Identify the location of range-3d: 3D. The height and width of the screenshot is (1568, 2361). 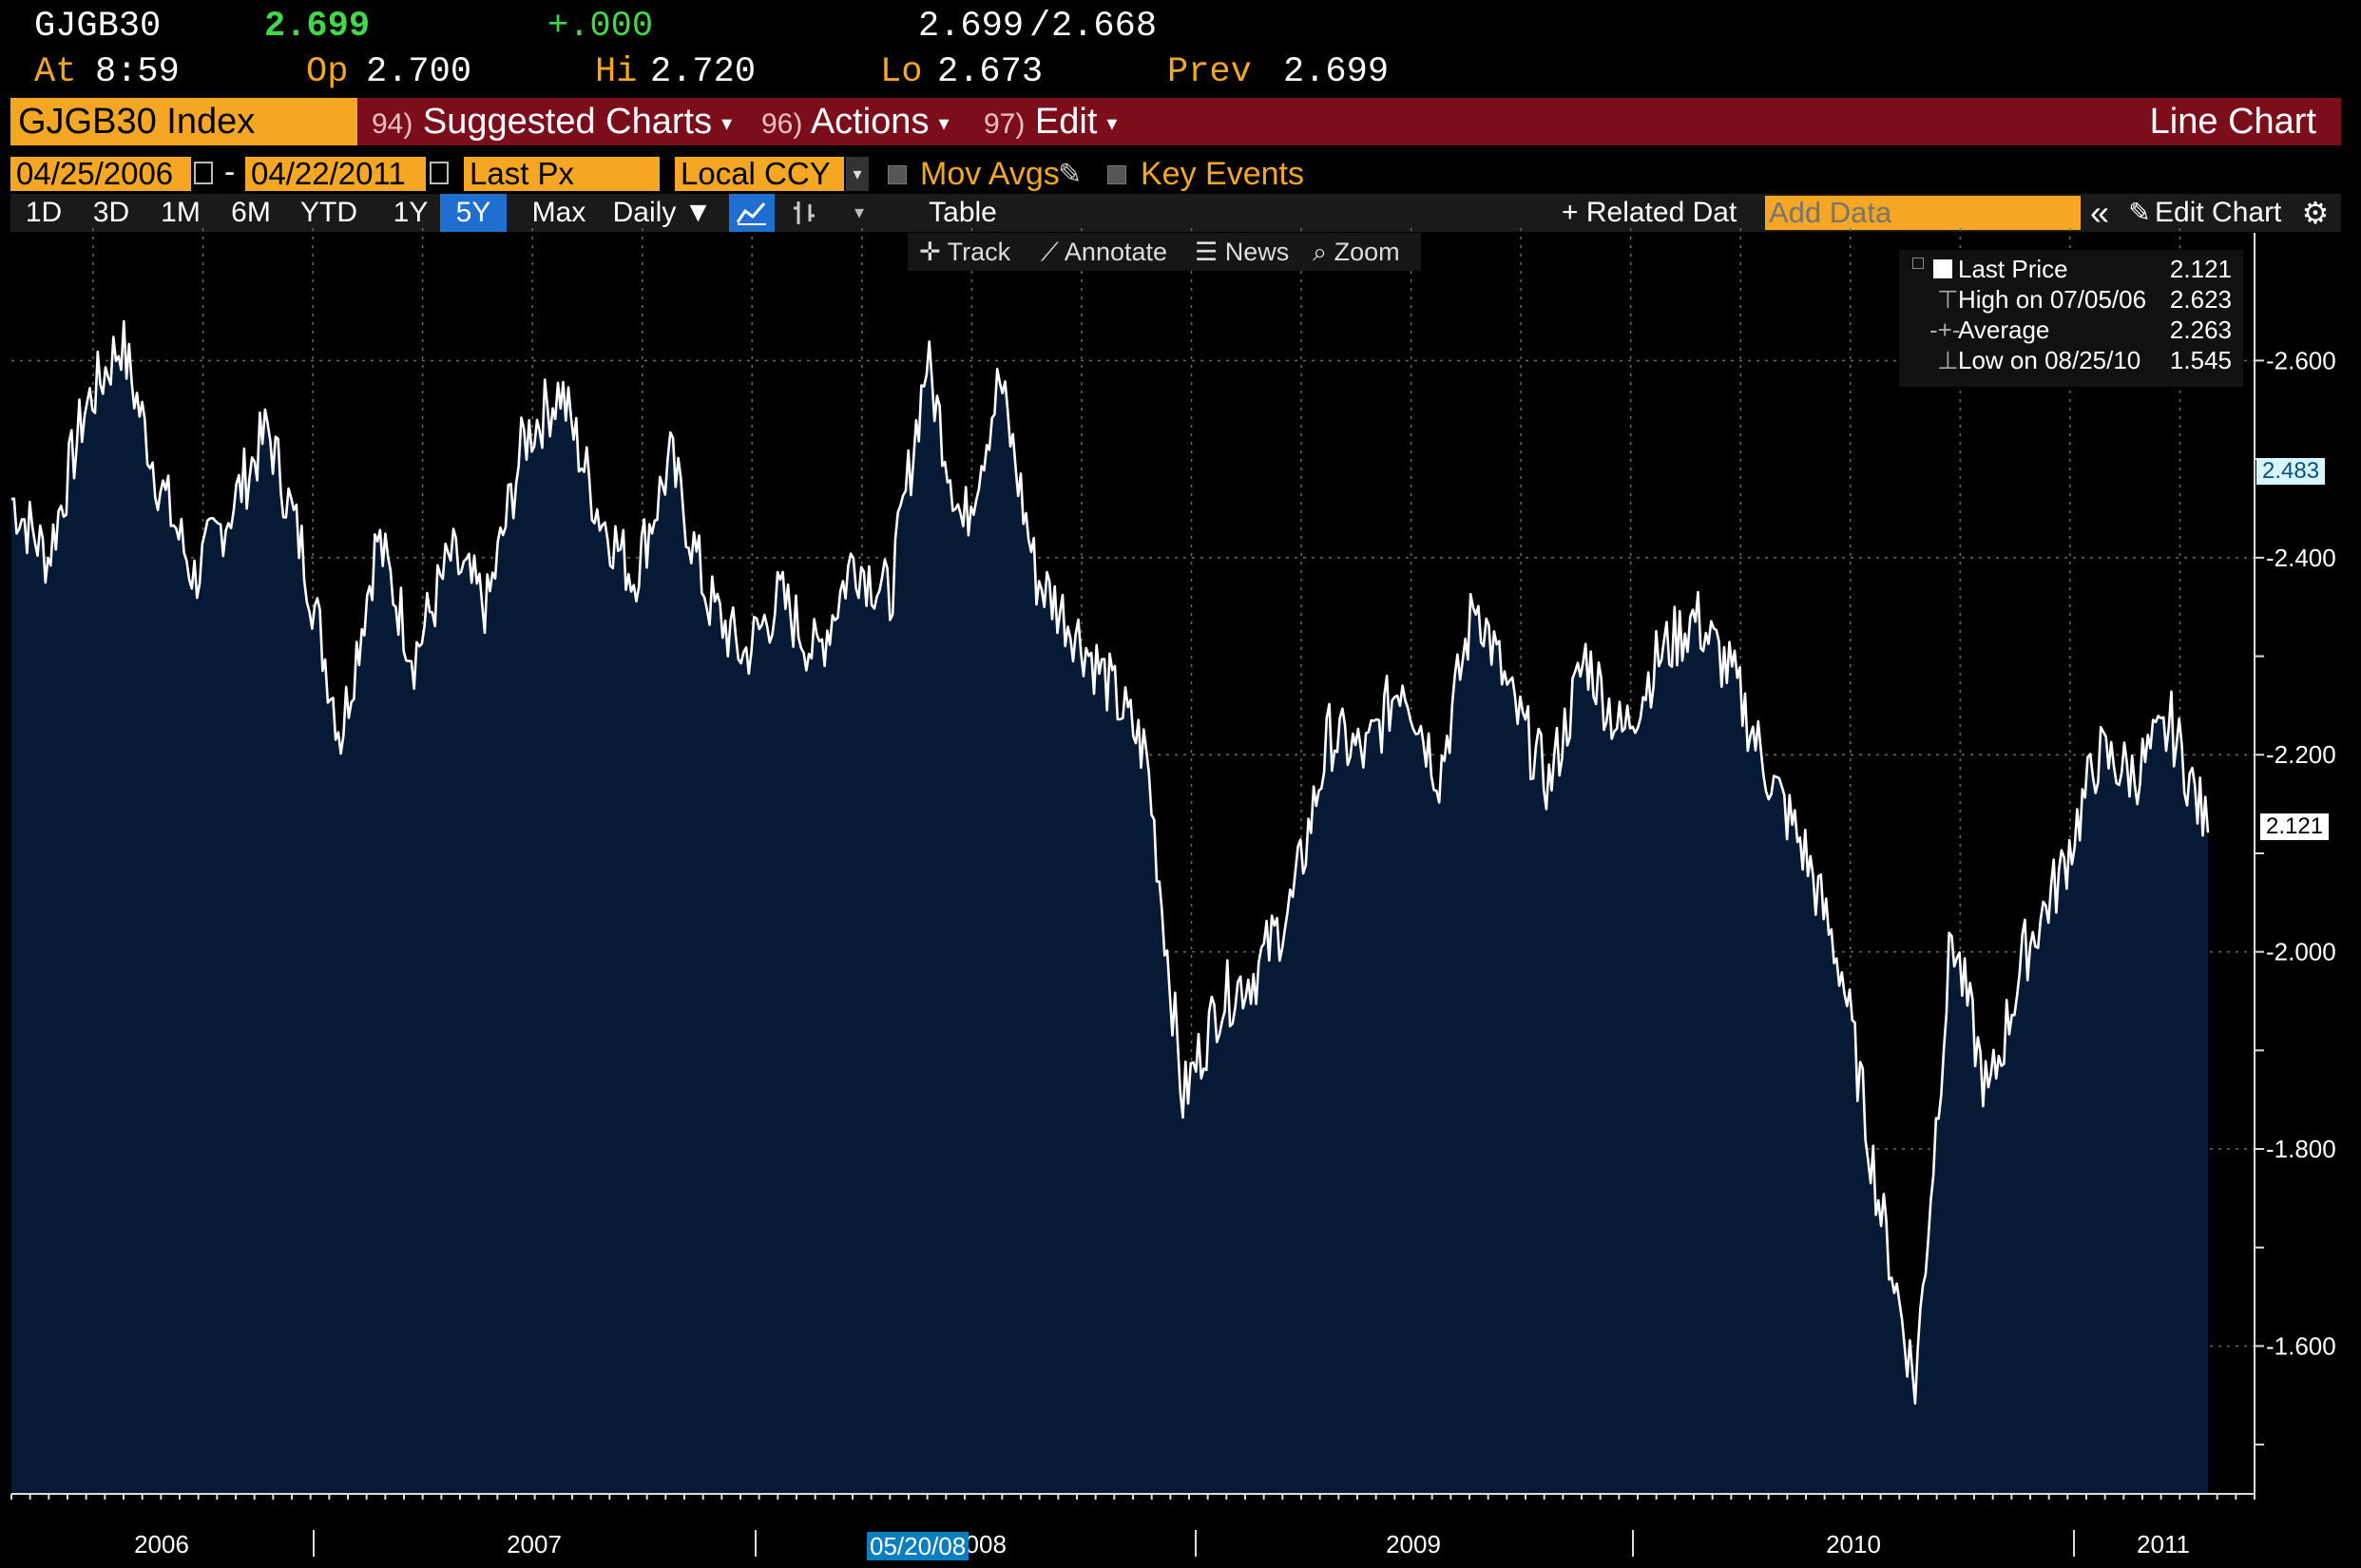
(111, 212).